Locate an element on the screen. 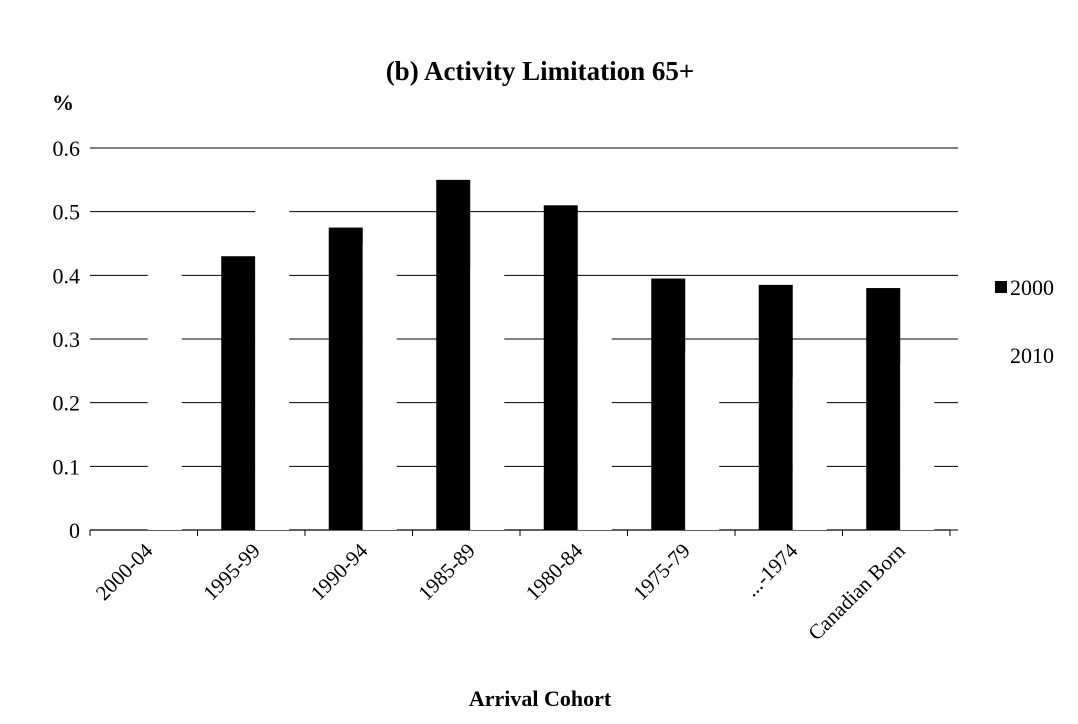 This screenshot has height=724, width=1078. chart-title: (b) Activity Limitation 65+ is located at coordinates (540, 71).